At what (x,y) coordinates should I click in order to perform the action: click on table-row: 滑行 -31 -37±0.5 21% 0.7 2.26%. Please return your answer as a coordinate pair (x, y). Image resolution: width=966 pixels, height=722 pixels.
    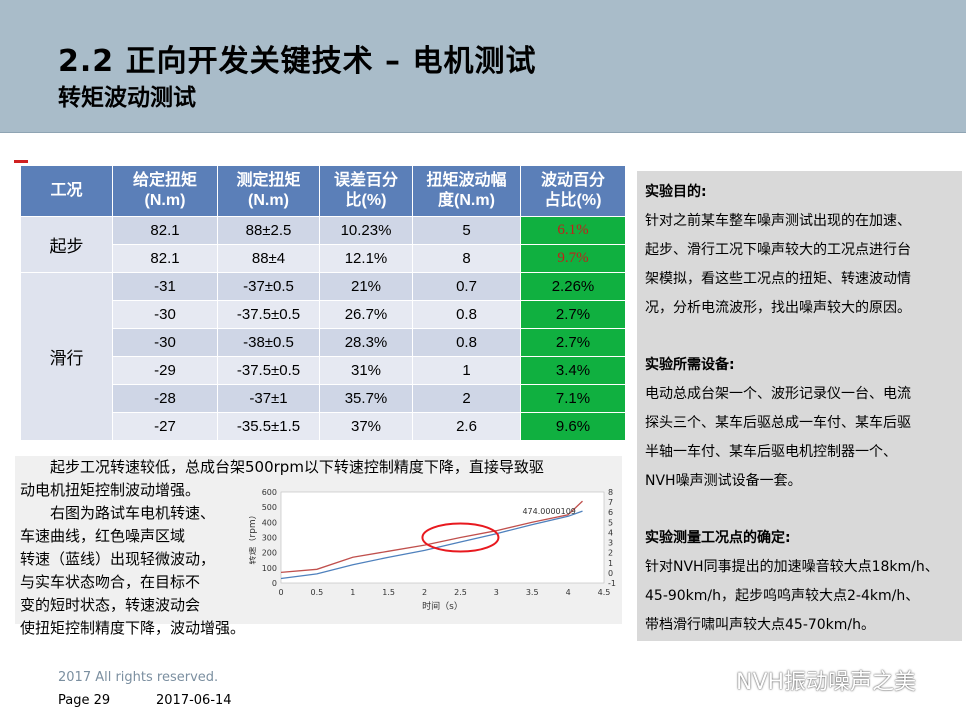
    Looking at the image, I should click on (323, 356).